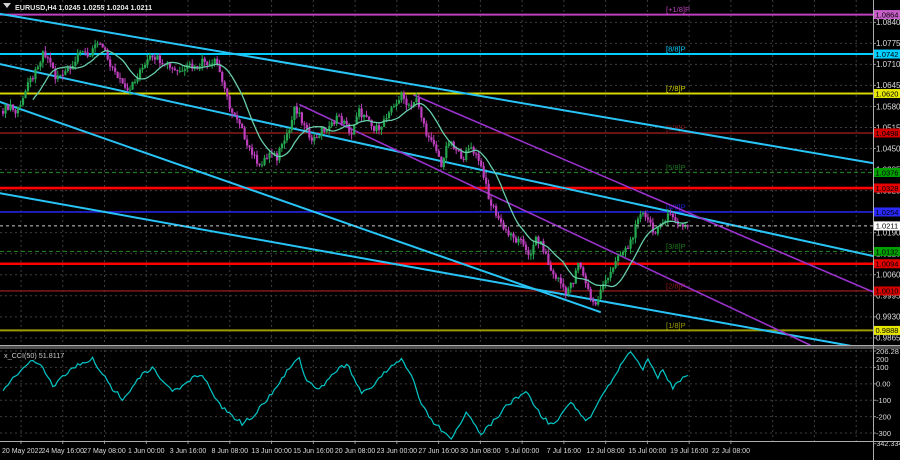 The image size is (900, 460). Describe the element at coordinates (689, 451) in the screenshot. I see `svg-text: 19 Jul 16:00` at that location.